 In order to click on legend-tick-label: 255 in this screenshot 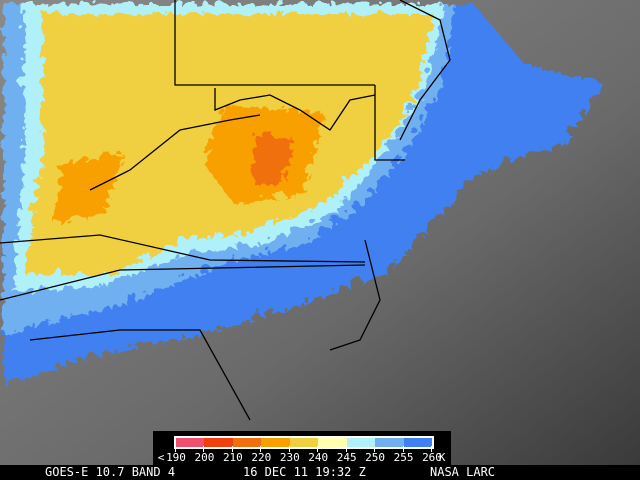, I will do `click(403, 457)`.